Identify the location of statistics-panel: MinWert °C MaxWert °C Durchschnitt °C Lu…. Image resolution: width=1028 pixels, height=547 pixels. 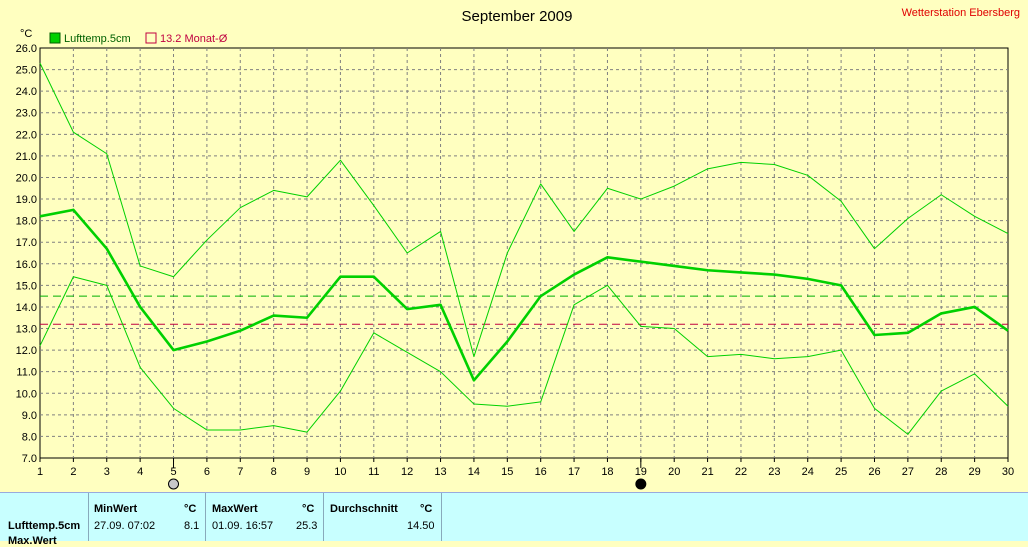
(514, 519).